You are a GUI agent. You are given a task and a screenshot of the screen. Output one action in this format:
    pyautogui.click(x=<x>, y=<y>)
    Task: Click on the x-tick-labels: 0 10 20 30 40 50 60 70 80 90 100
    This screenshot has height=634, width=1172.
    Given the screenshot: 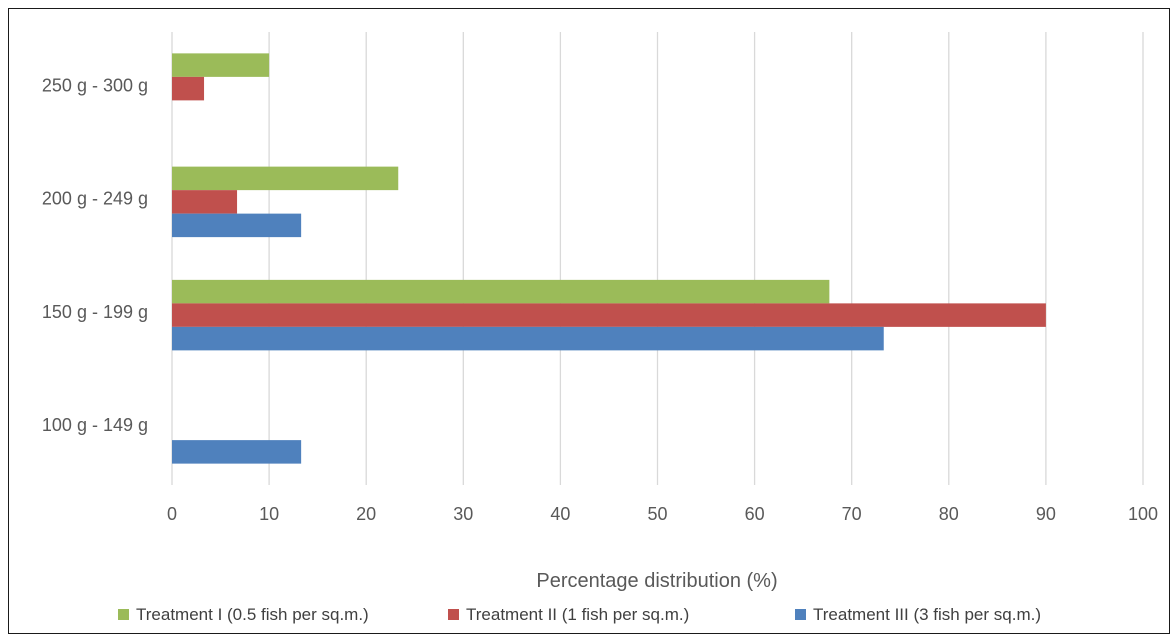 What is the action you would take?
    pyautogui.click(x=662, y=514)
    